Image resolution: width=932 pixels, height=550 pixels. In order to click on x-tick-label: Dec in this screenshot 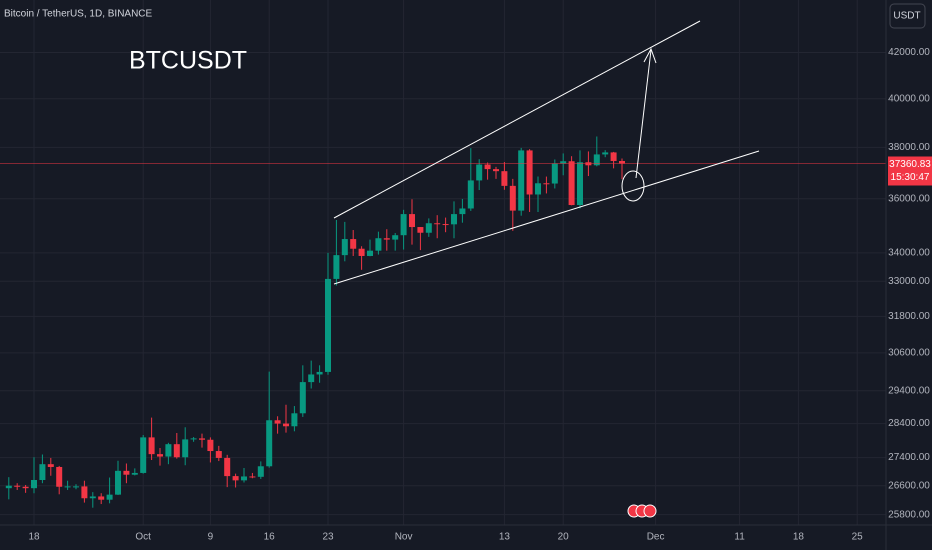, I will do `click(656, 537)`.